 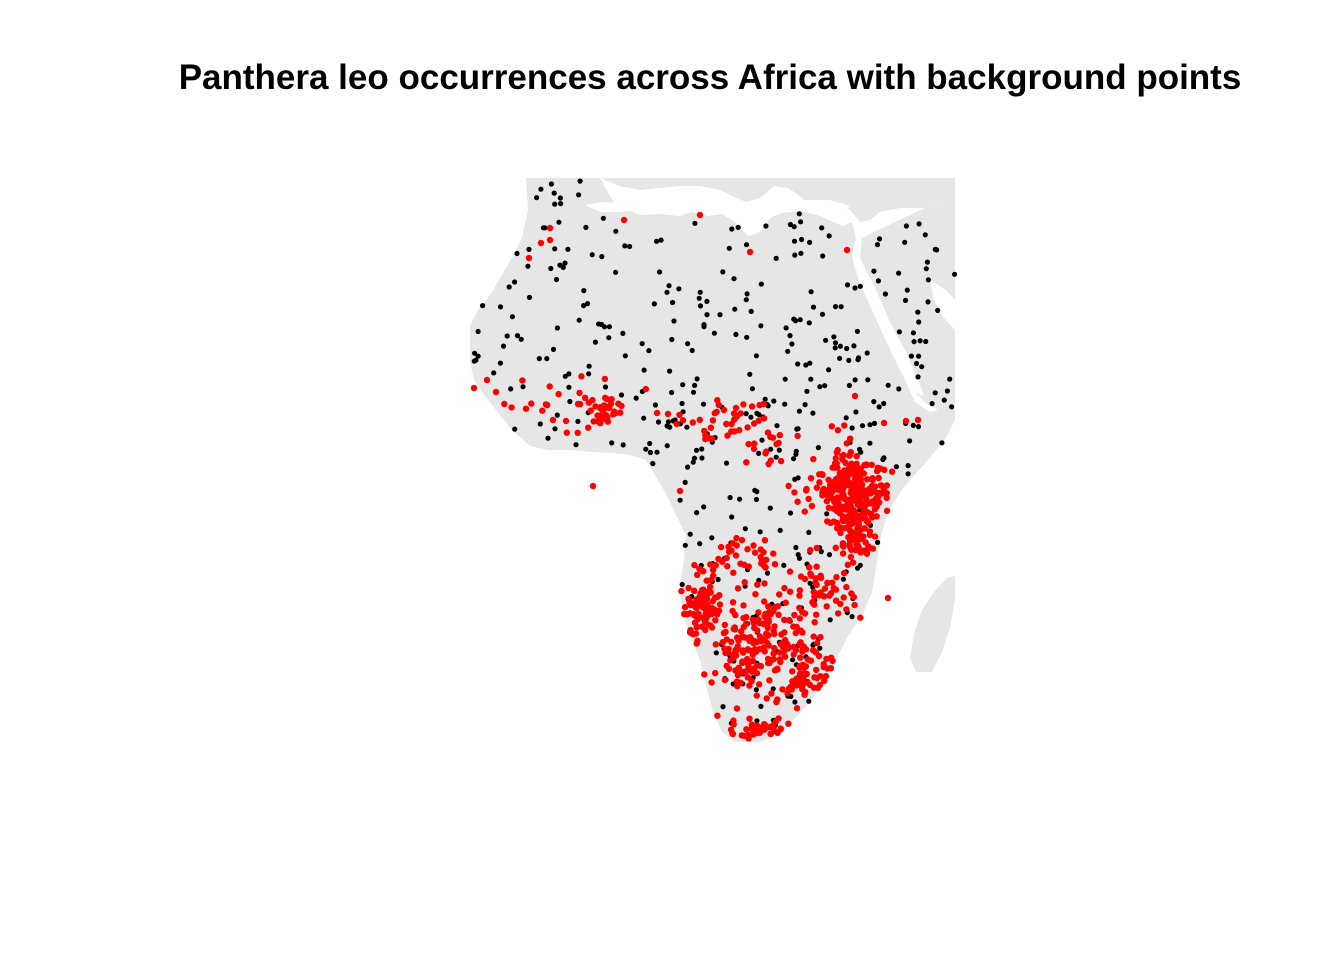 What do you see at coordinates (942, 305) in the screenshot?
I see `persian-gulf` at bounding box center [942, 305].